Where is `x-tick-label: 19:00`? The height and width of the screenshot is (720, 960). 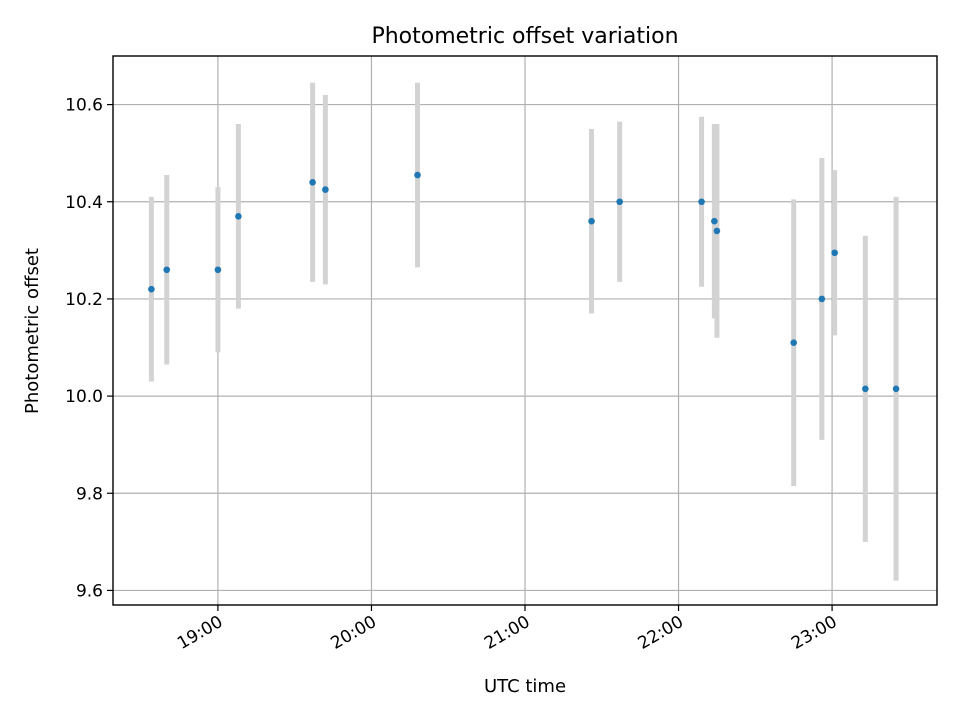
x-tick-label: 19:00 is located at coordinates (200, 633).